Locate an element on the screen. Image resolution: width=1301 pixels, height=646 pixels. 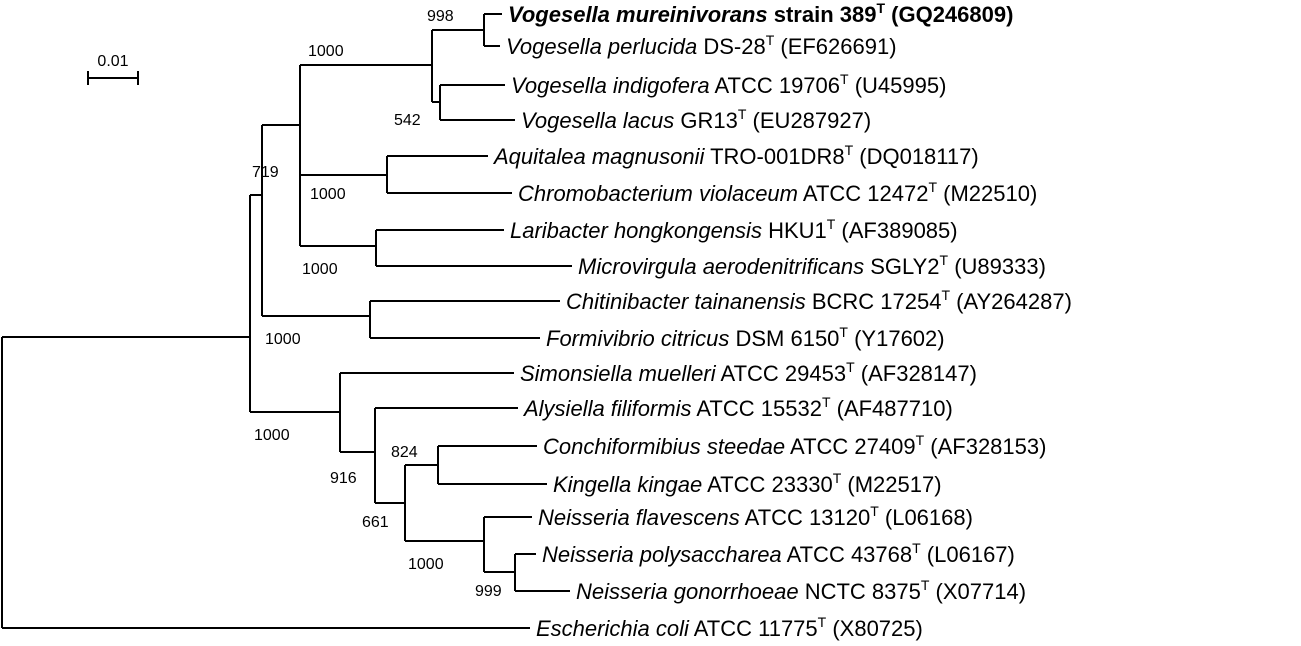
leaf-label: Kingella kingae ATCC 23330T (M22517) is located at coordinates (747, 483).